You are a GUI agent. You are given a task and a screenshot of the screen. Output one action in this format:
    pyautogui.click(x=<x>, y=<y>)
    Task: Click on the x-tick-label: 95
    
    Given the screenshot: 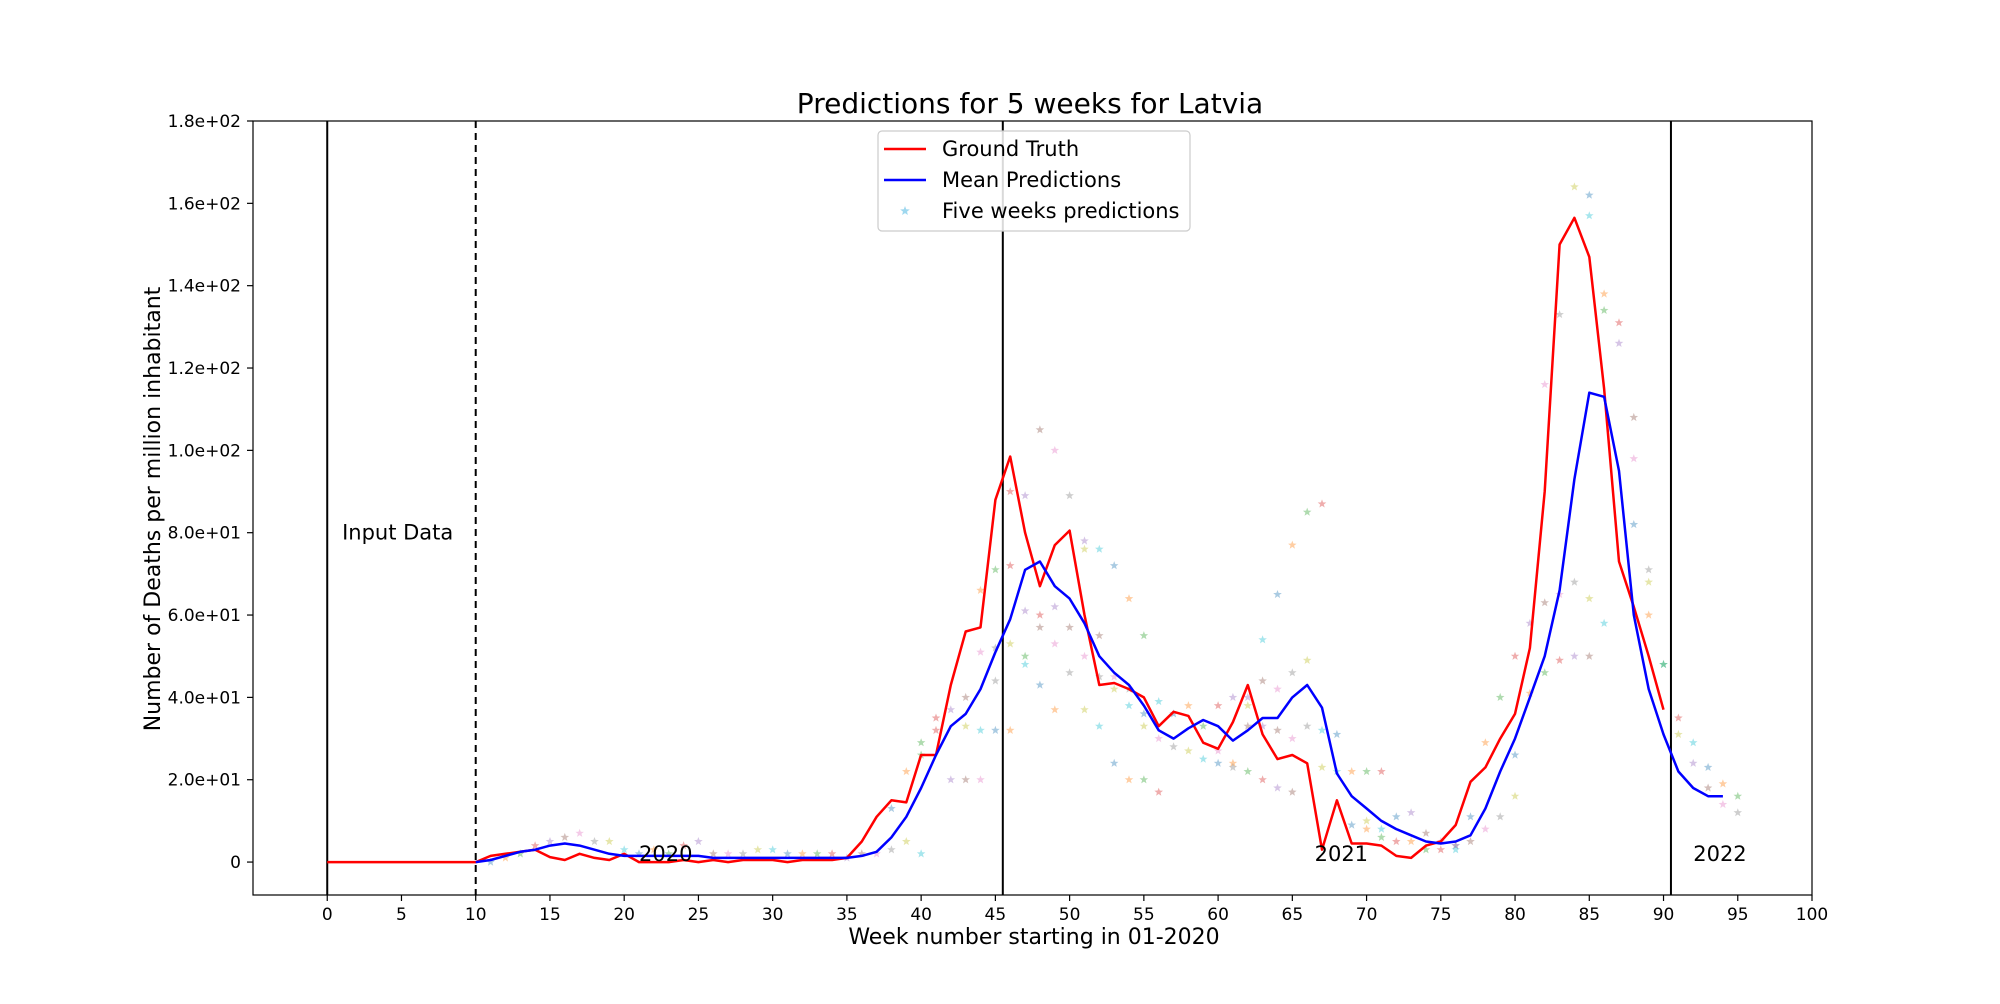 What is the action you would take?
    pyautogui.click(x=1738, y=915)
    